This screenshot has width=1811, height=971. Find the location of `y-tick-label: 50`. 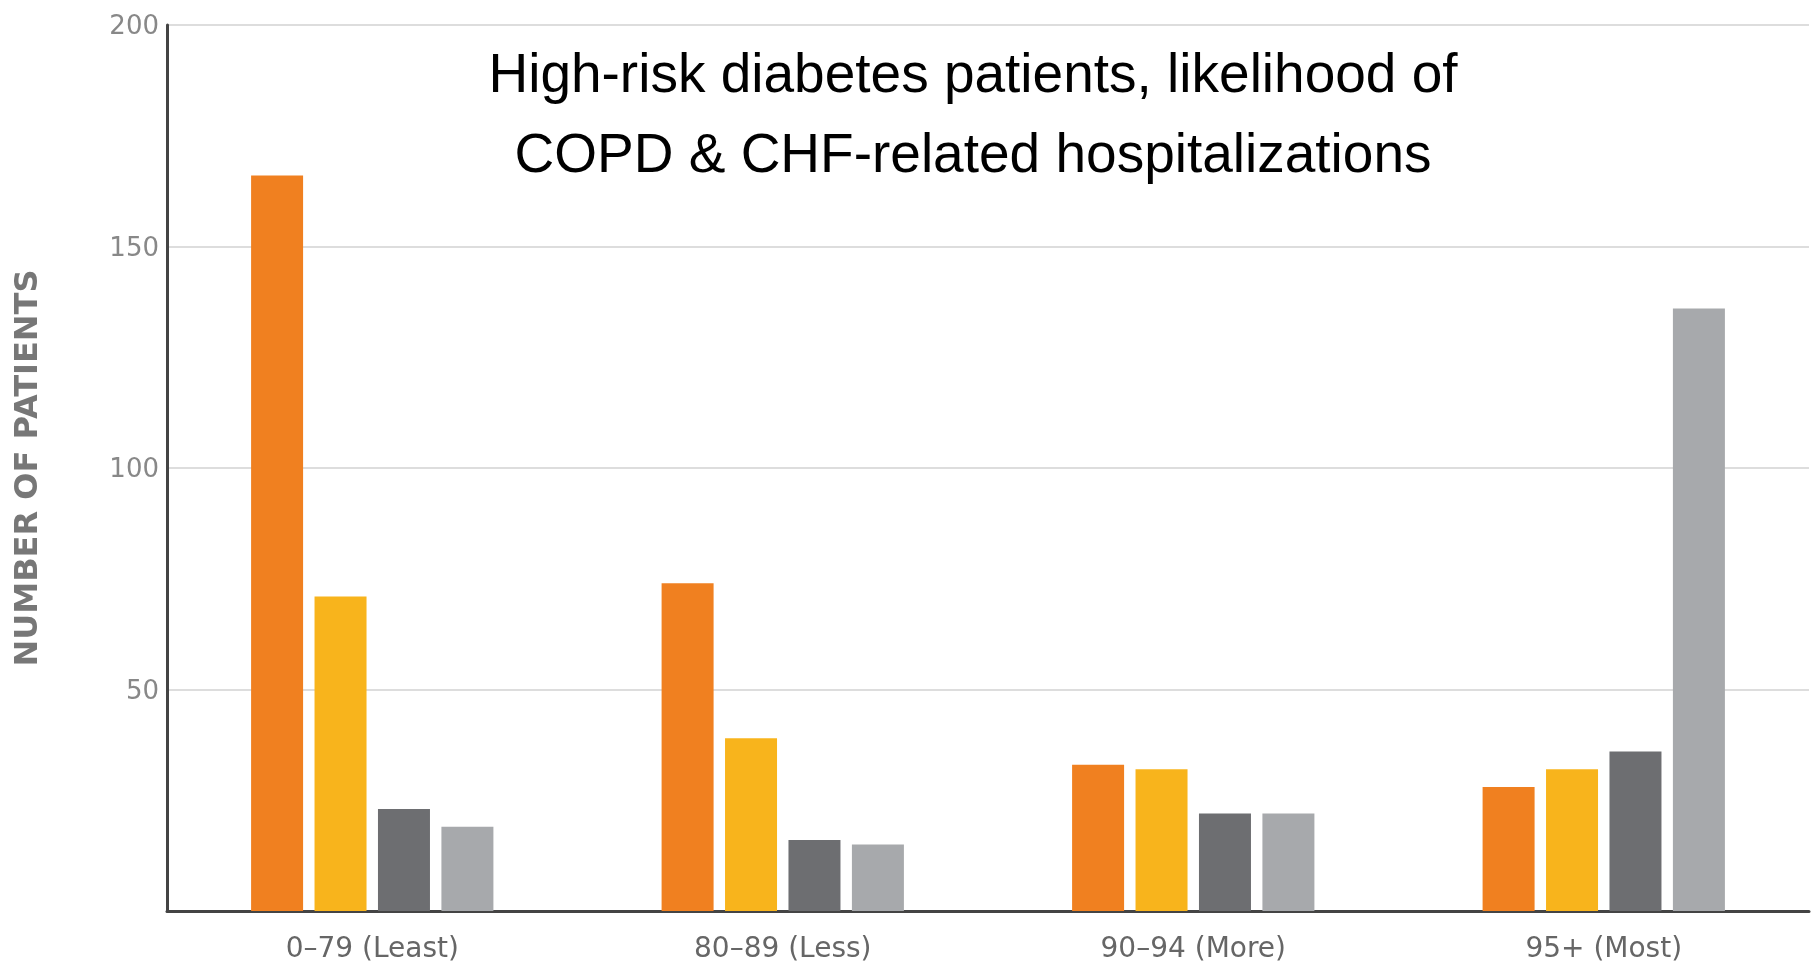

y-tick-label: 50 is located at coordinates (142, 689).